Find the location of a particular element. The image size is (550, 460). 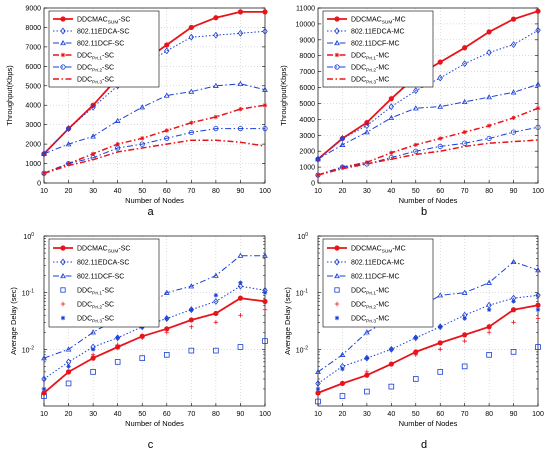

y-tick-label: 1000 is located at coordinates (307, 168).